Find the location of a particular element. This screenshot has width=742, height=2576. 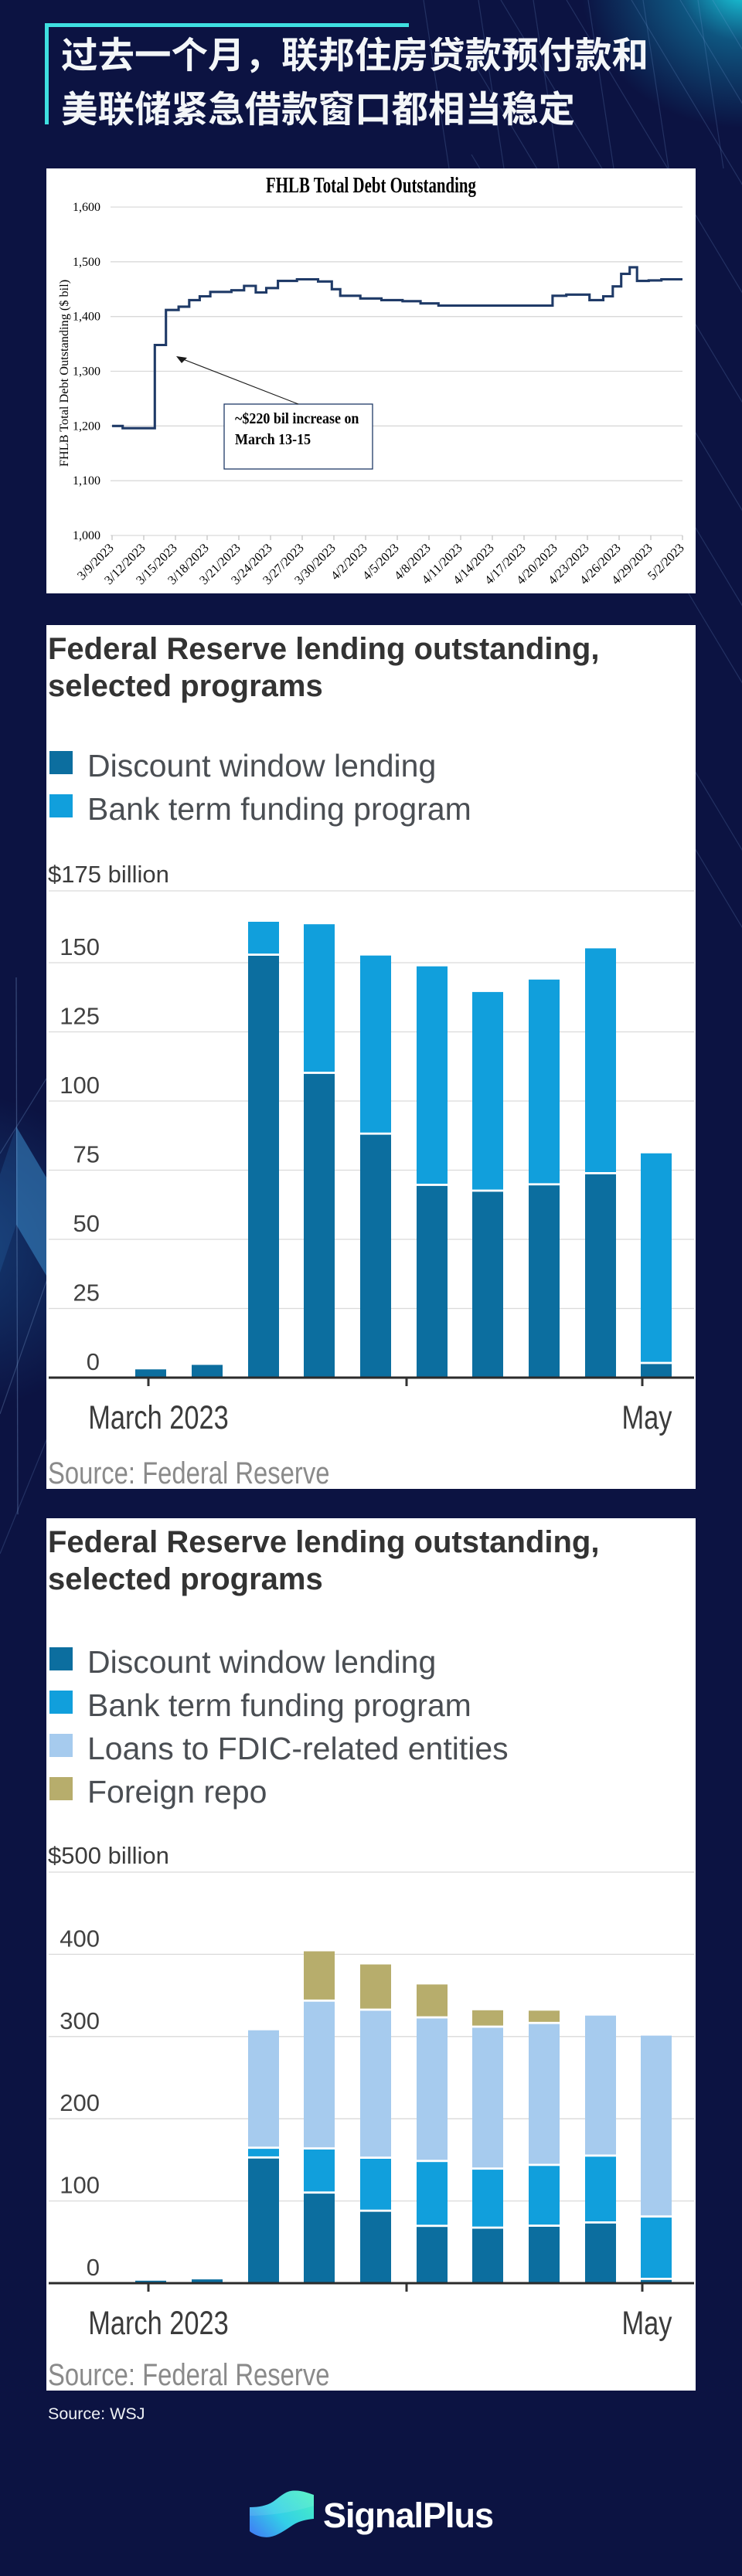

svg-text:FHLB Total Debt Outstanding ($: FHLB Total Debt Outstanding ($ bil) is located at coordinates (63, 373).